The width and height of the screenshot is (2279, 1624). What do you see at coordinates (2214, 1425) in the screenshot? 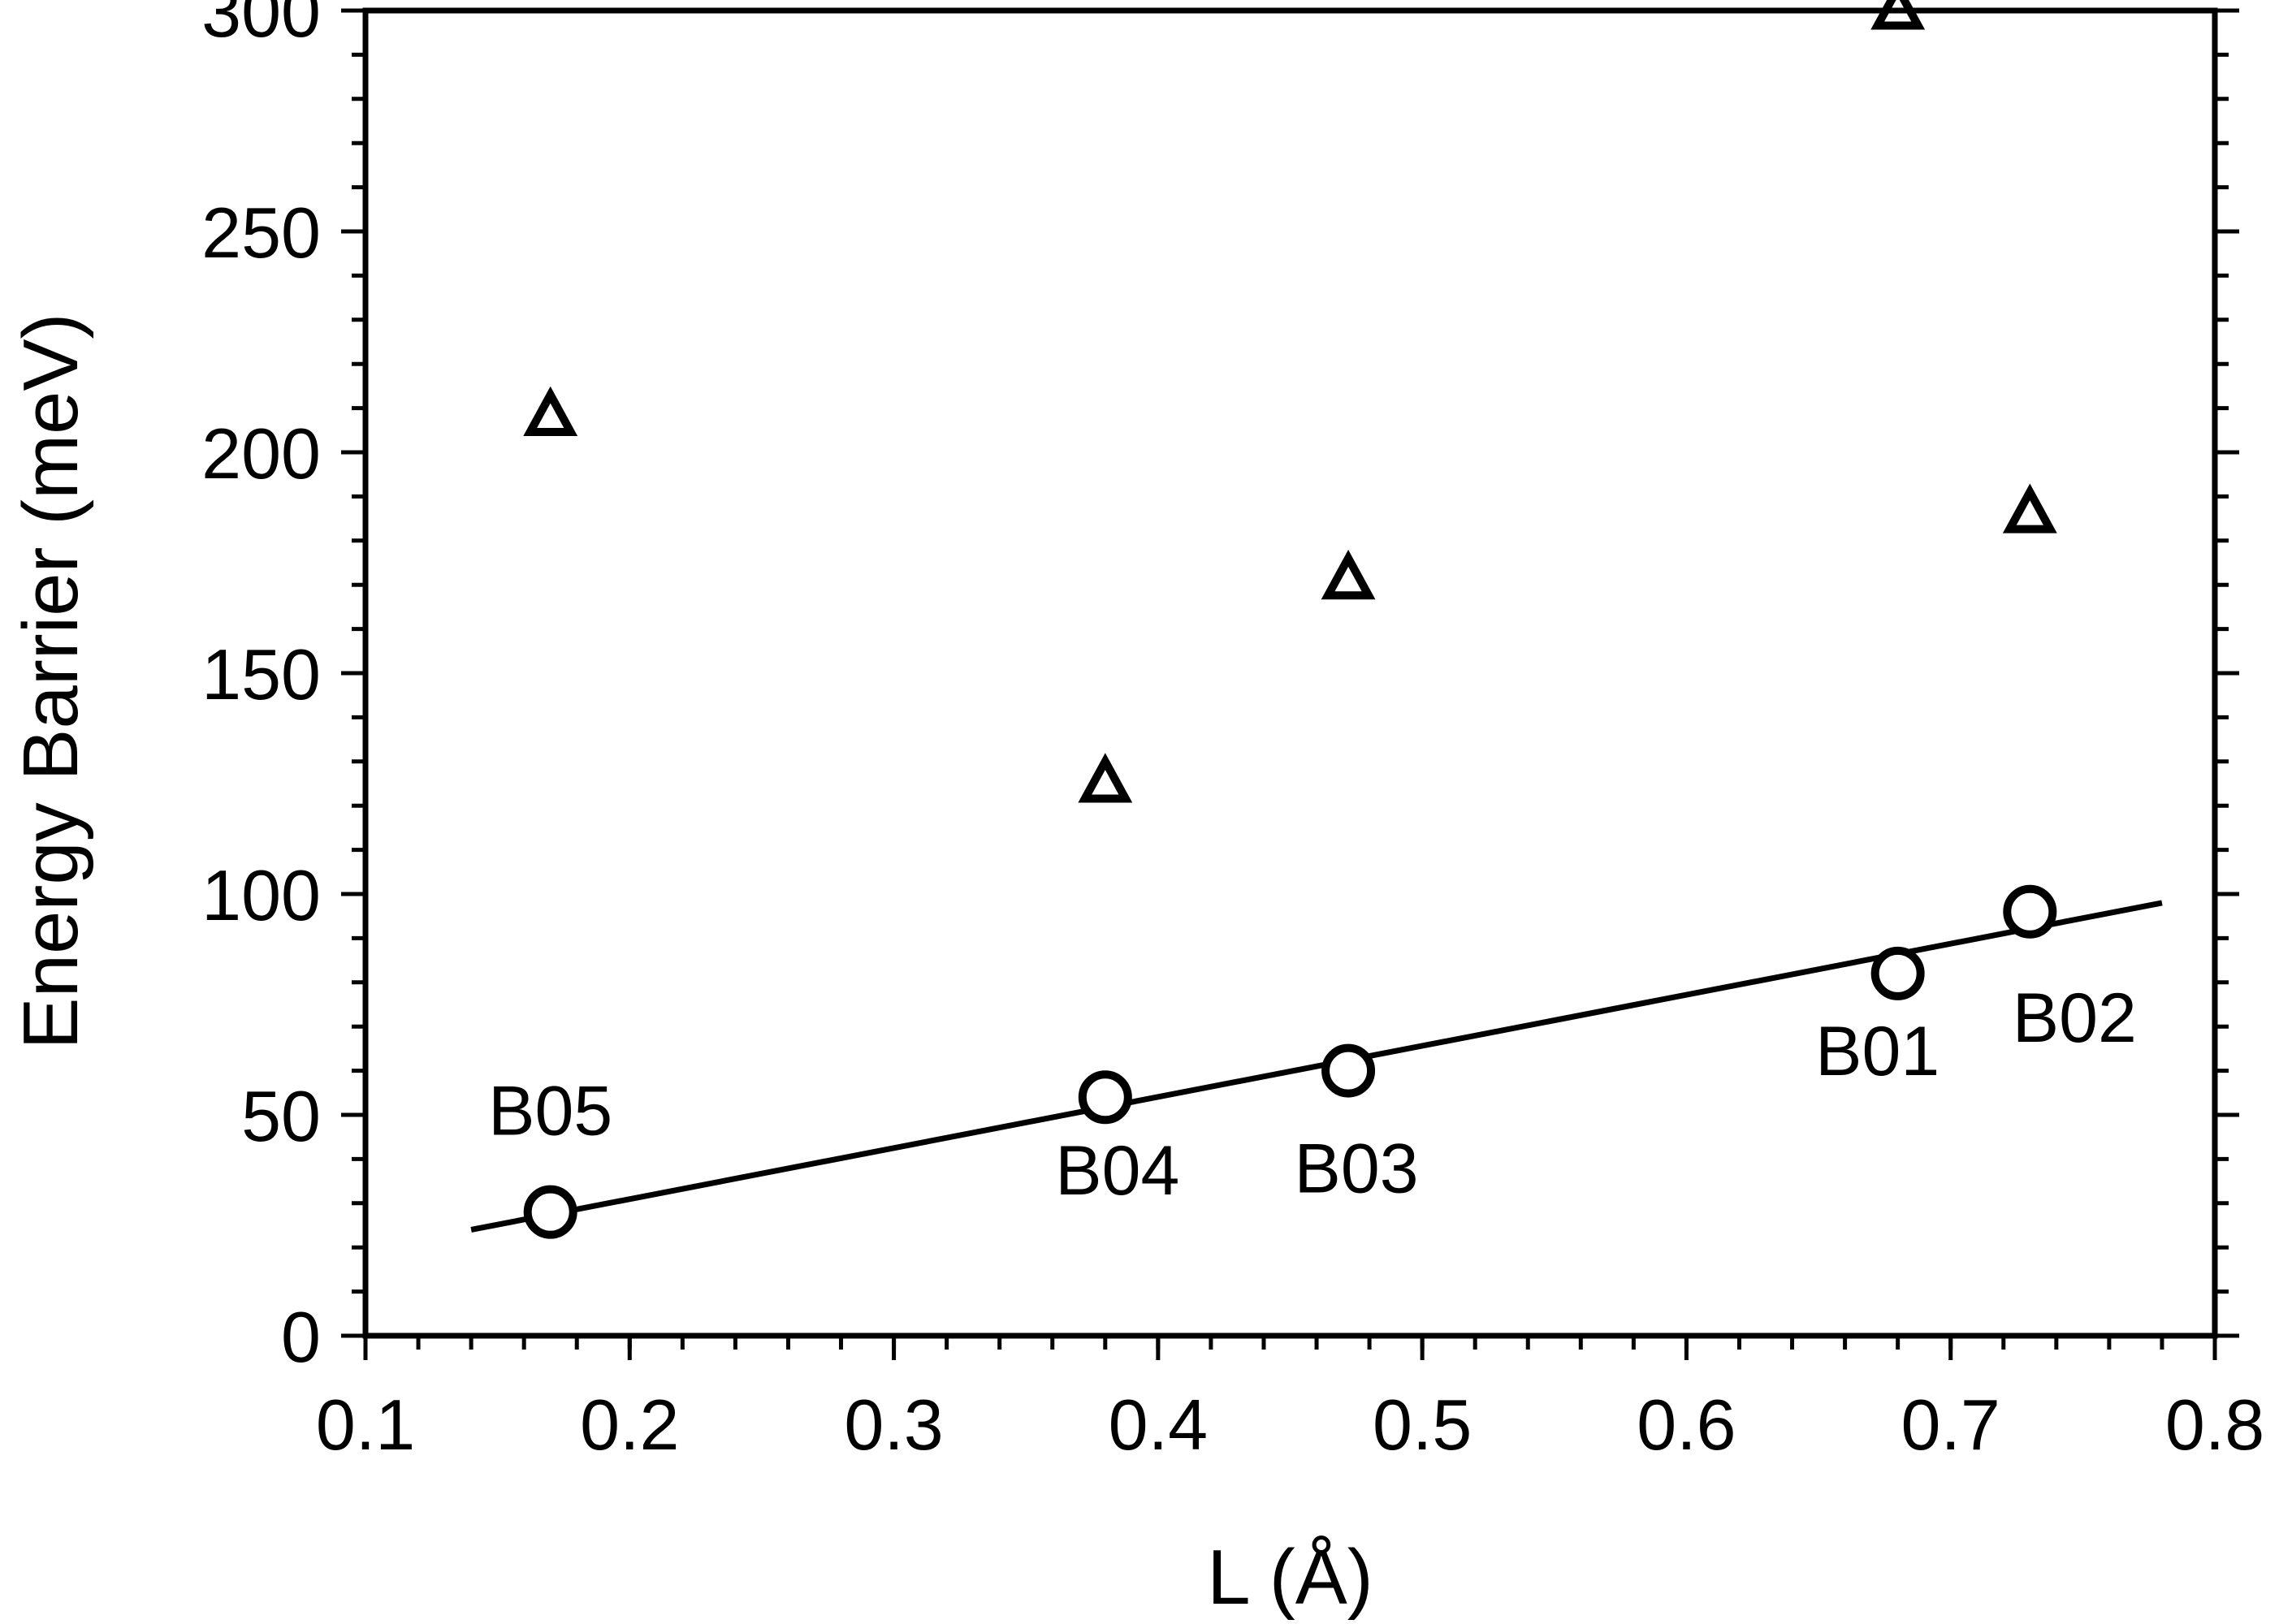
I see `x-tick-label: 0.8` at bounding box center [2214, 1425].